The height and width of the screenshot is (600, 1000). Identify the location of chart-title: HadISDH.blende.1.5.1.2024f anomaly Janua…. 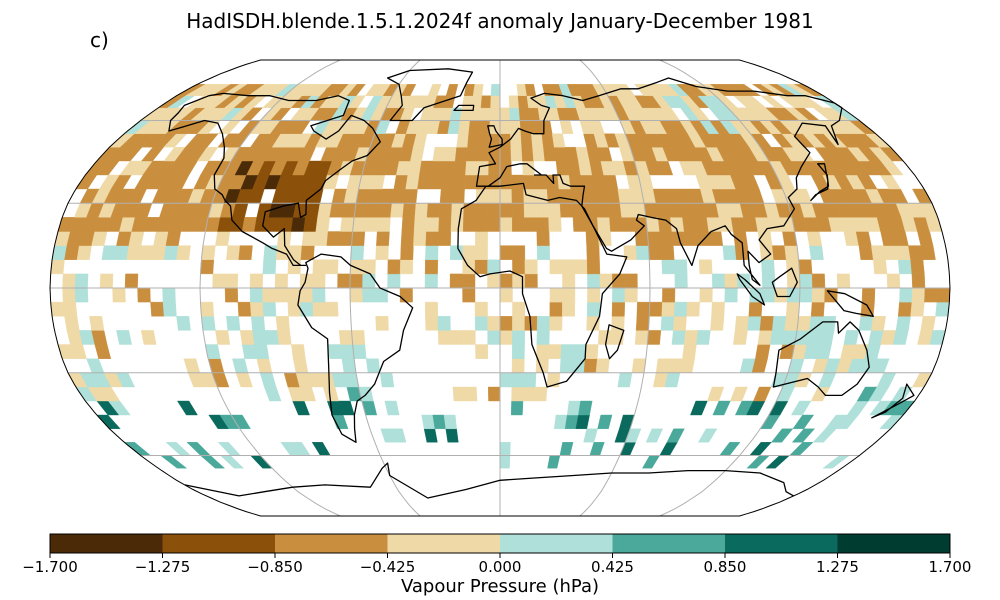
(500, 21).